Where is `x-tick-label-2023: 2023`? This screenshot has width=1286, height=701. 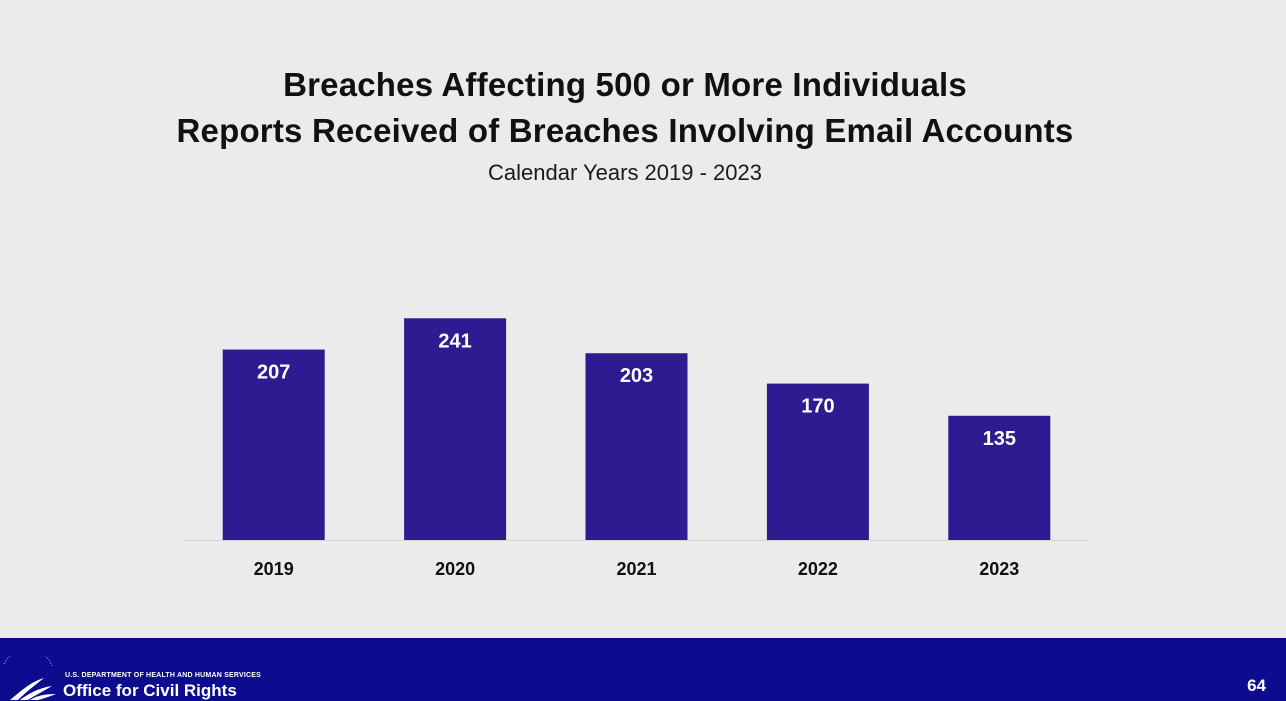 x-tick-label-2023: 2023 is located at coordinates (999, 569).